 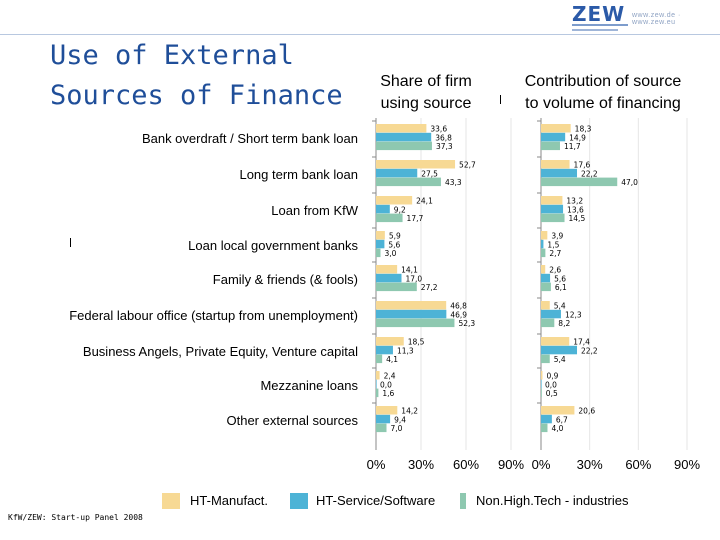 I want to click on data-label-non-hightech: 7,0, so click(x=397, y=428).